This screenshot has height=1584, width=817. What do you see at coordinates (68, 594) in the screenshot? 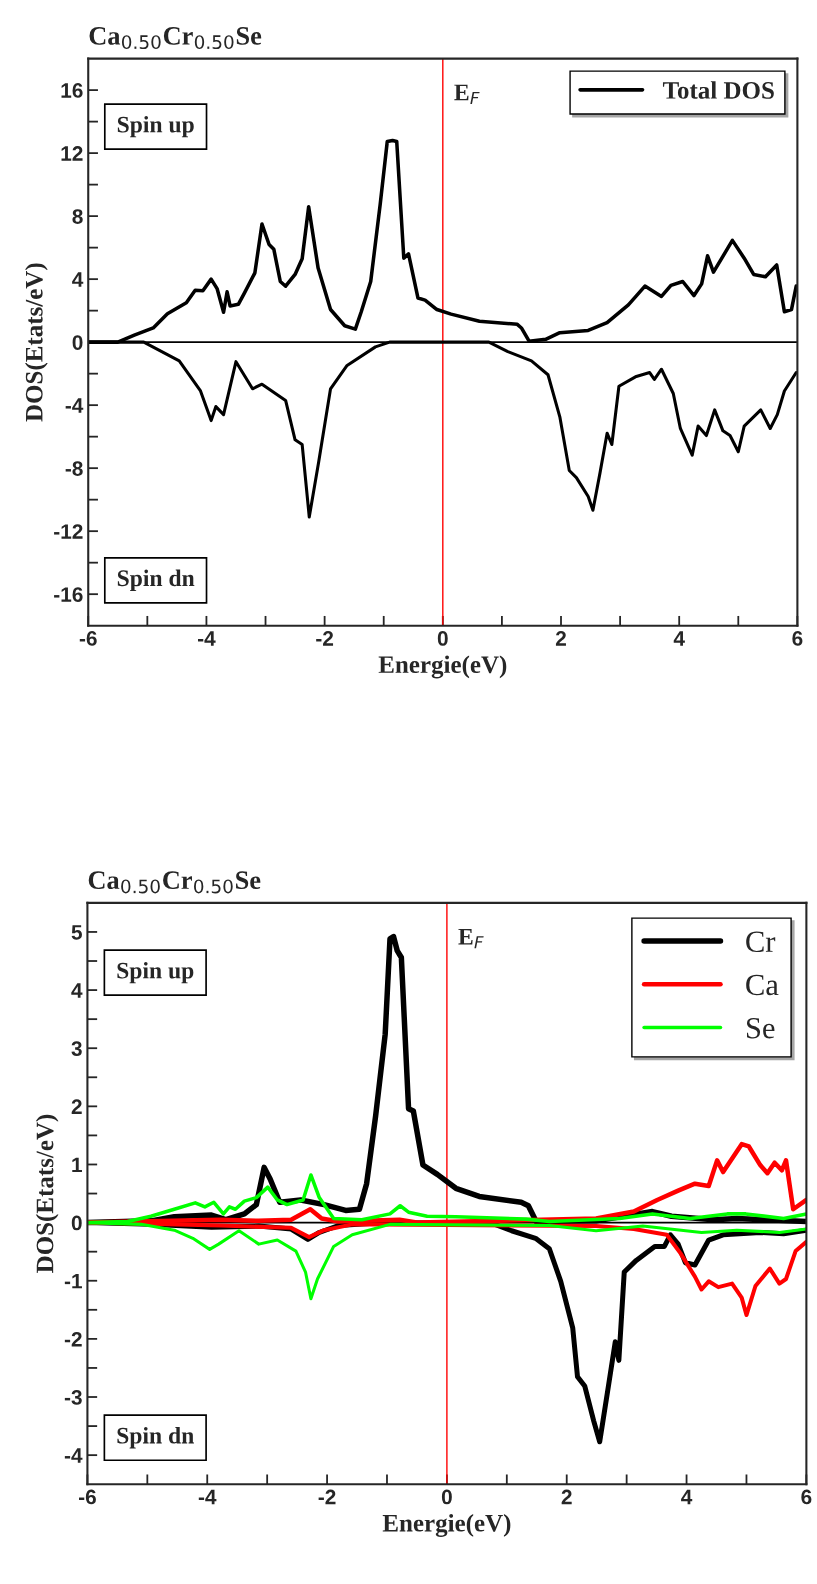
I see `y-tick-label: -16` at bounding box center [68, 594].